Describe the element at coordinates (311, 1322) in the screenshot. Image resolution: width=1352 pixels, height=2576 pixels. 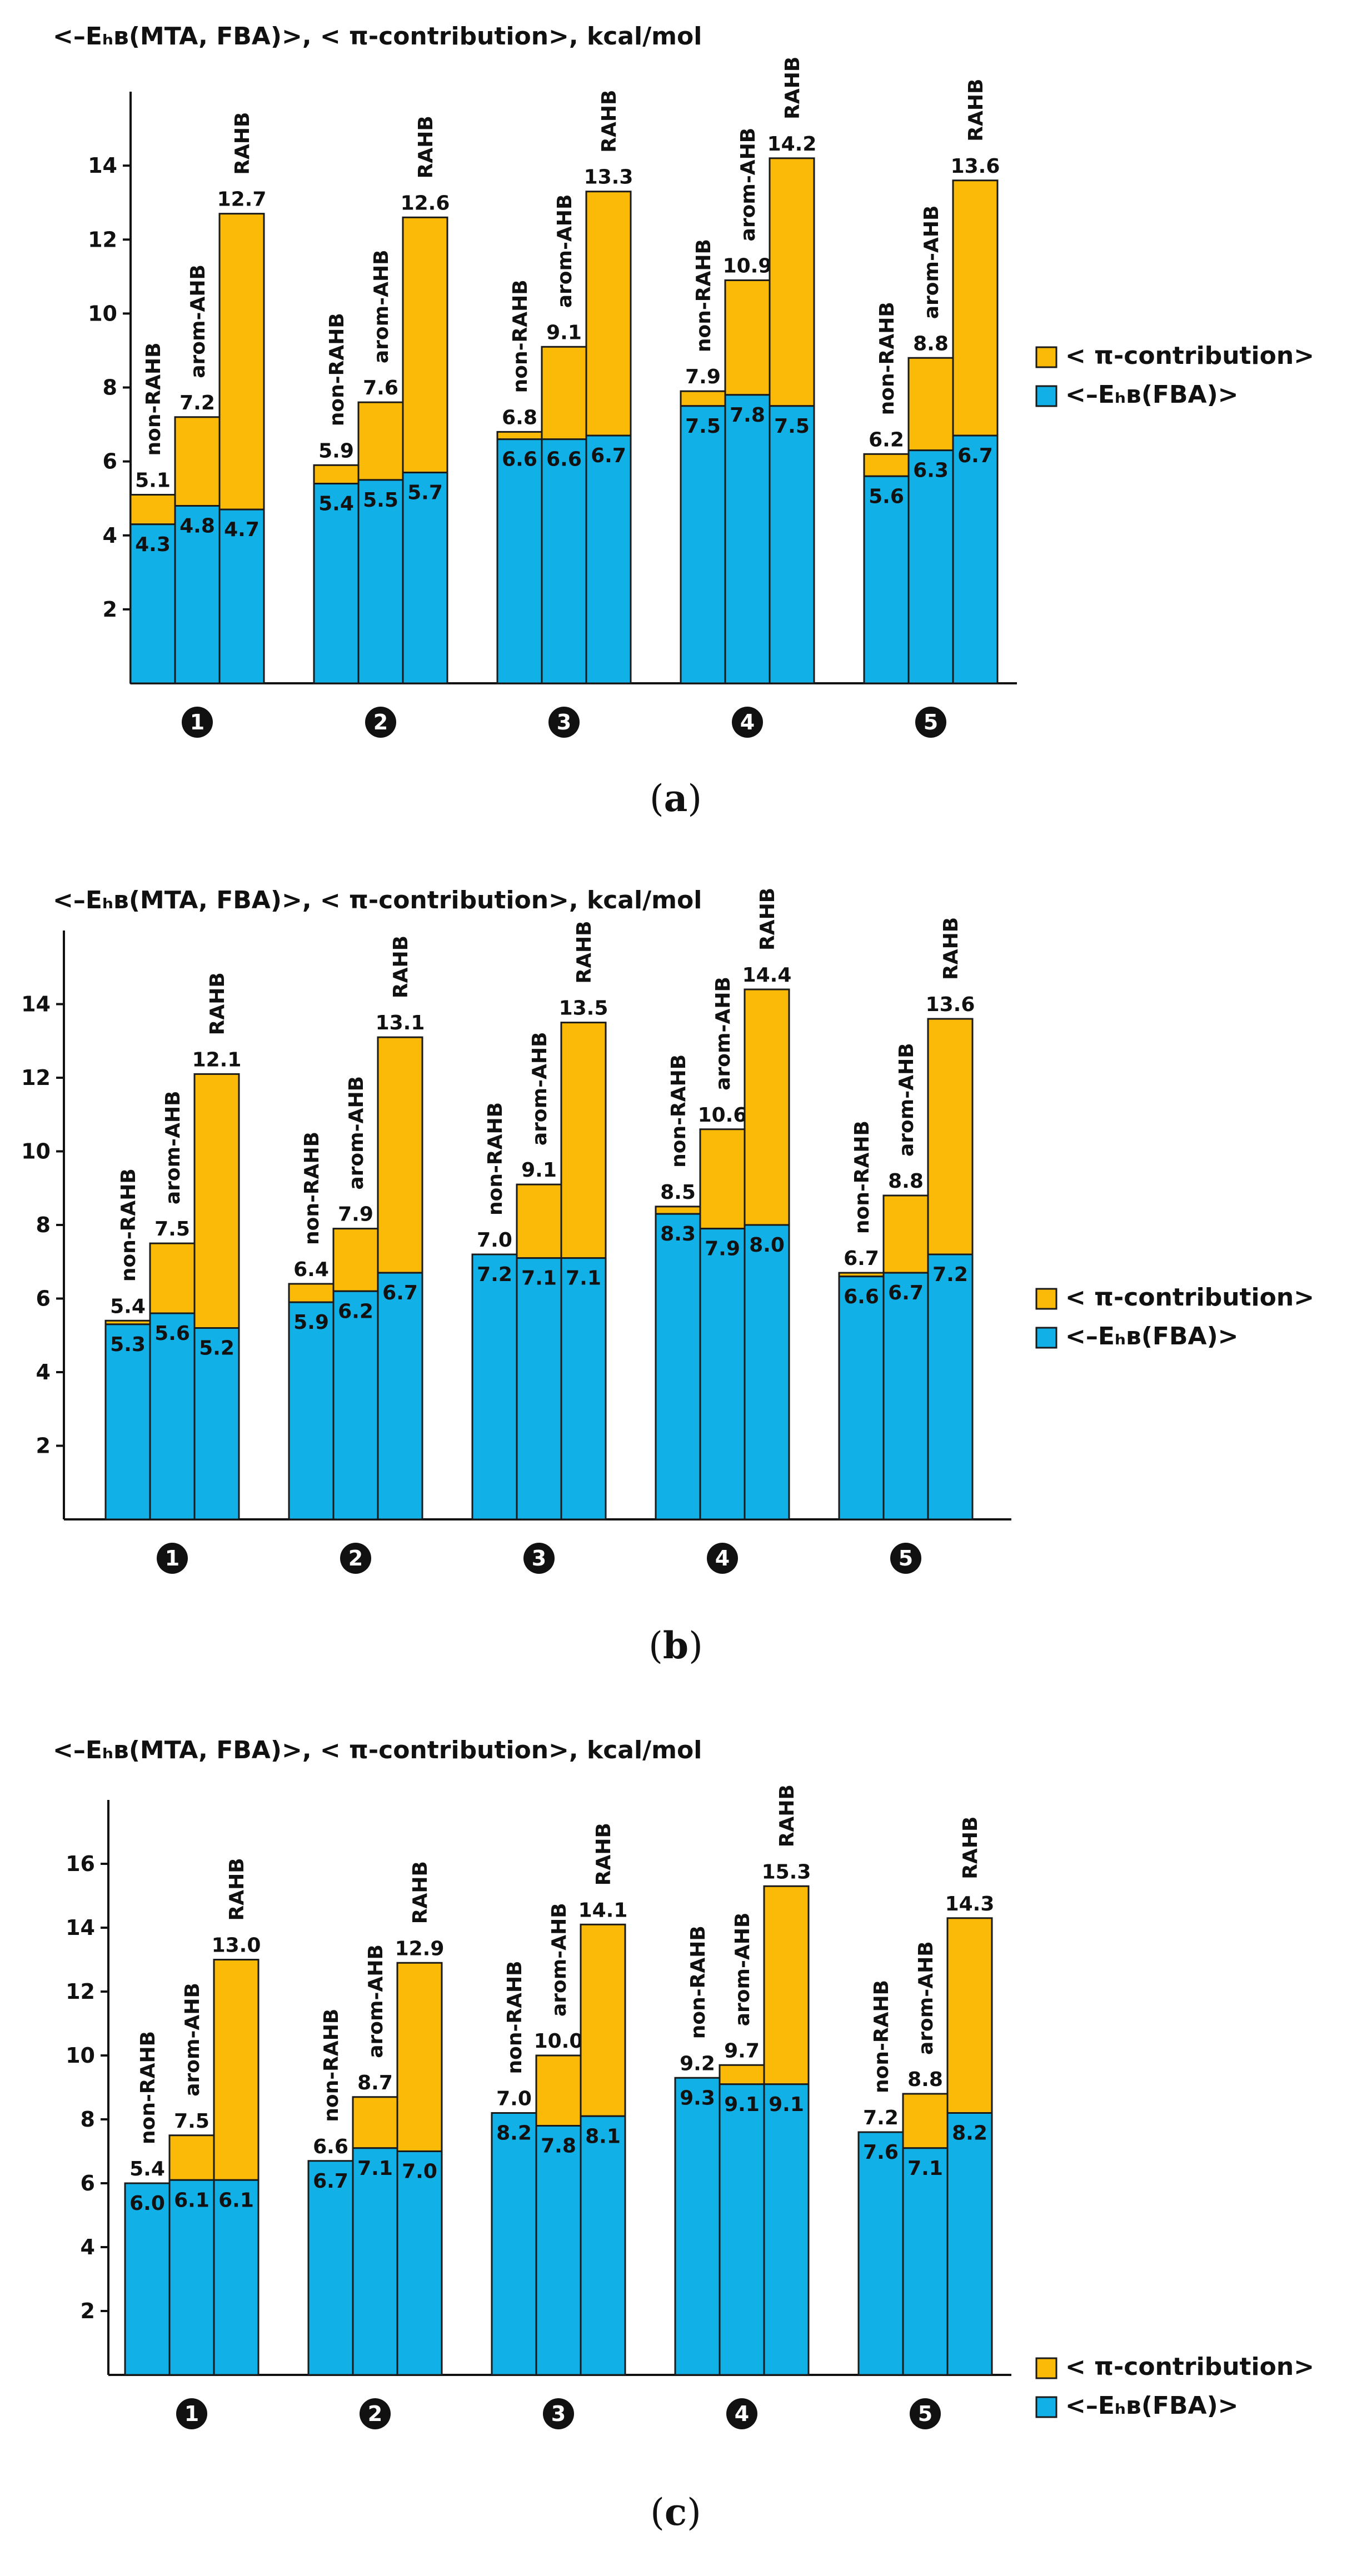
I see `bar-base-value: 5.9` at that location.